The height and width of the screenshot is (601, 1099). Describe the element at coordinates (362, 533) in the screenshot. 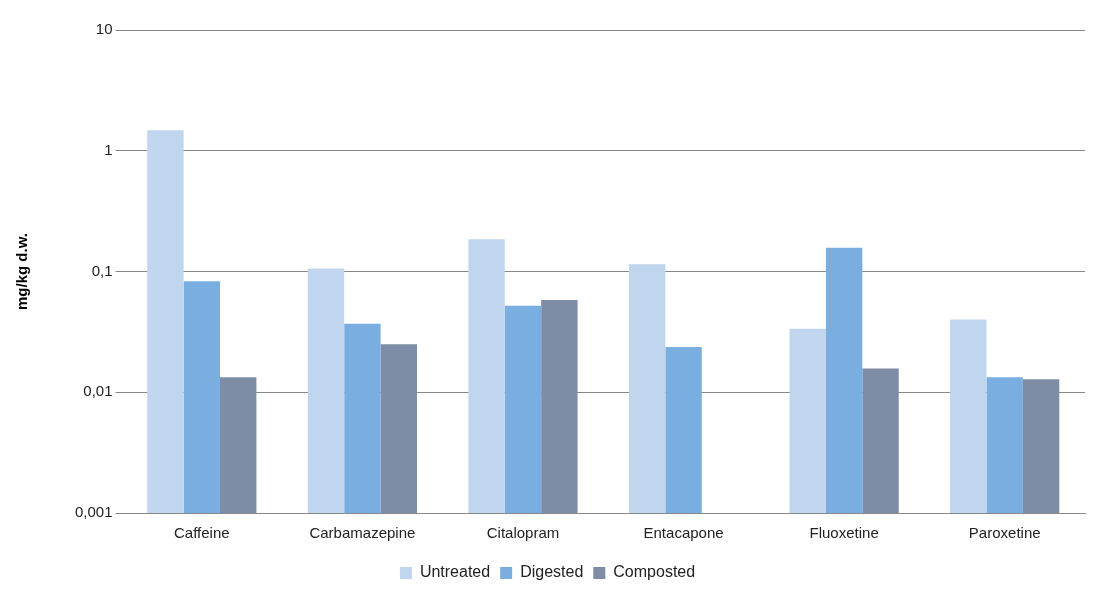

I see `x-tick-label: Carbamazepine` at that location.